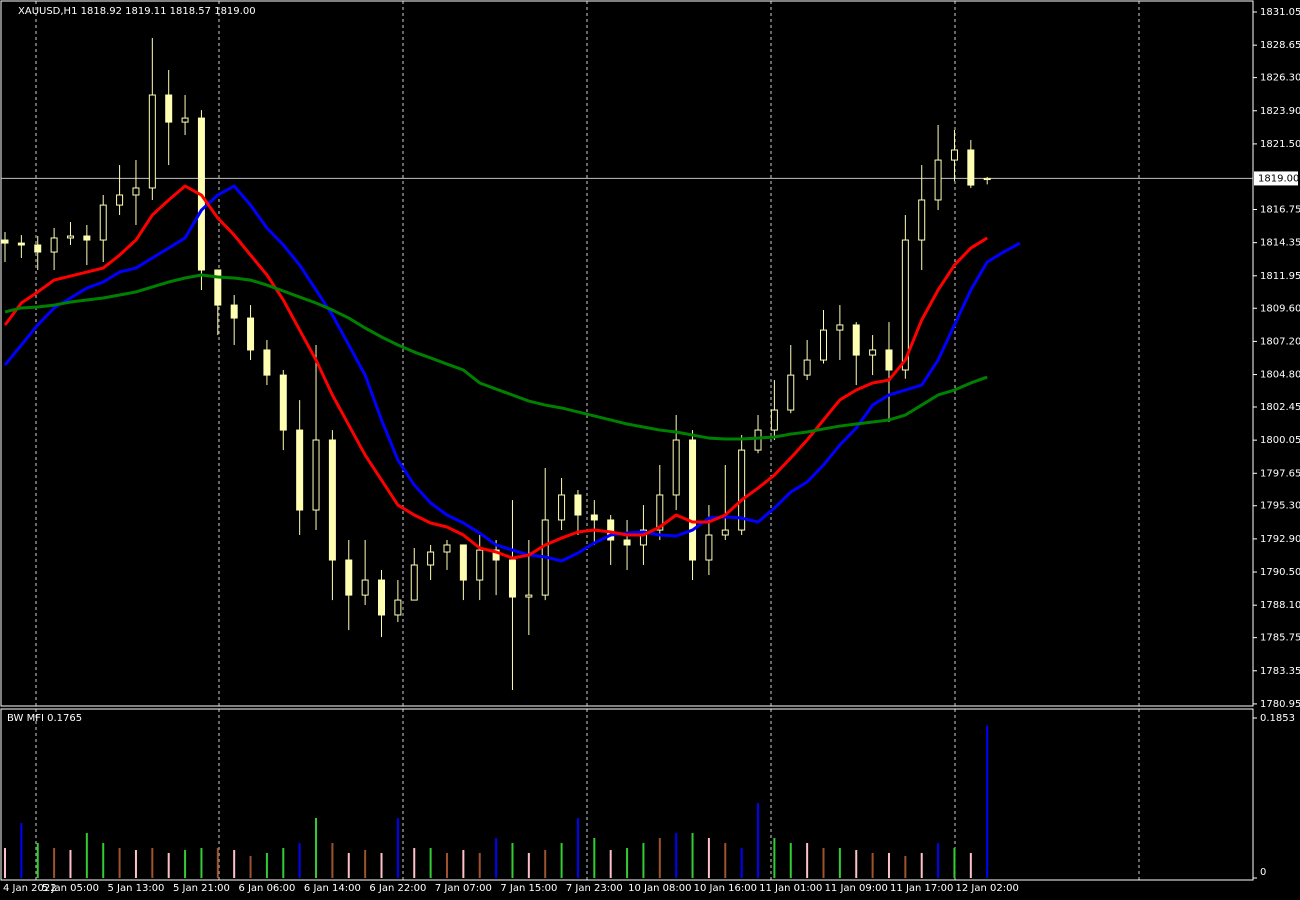  Describe the element at coordinates (1280, 506) in the screenshot. I see `y-tick-label: 1795.30` at that location.